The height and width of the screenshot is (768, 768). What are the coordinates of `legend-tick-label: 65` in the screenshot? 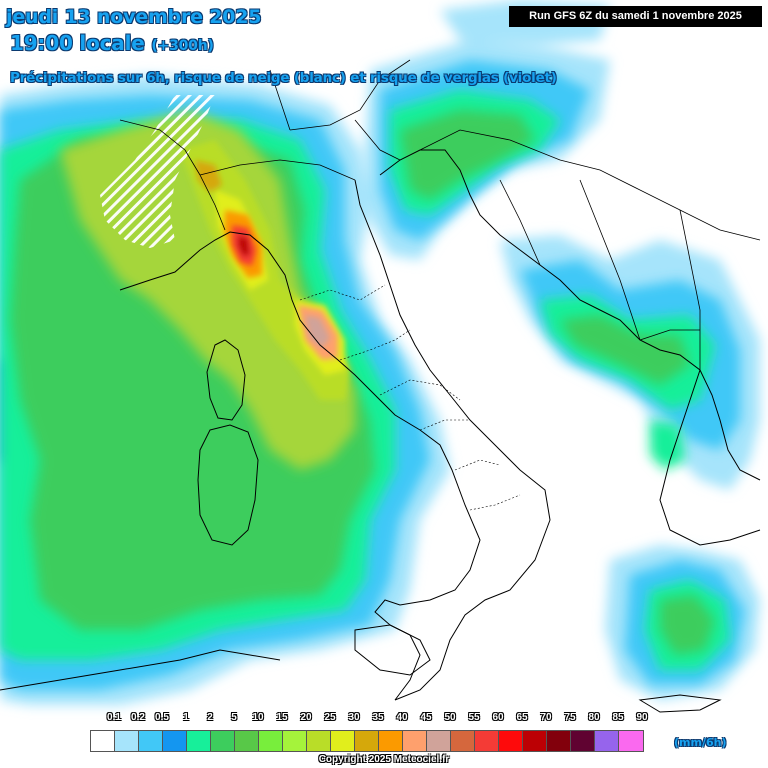 It's located at (522, 717).